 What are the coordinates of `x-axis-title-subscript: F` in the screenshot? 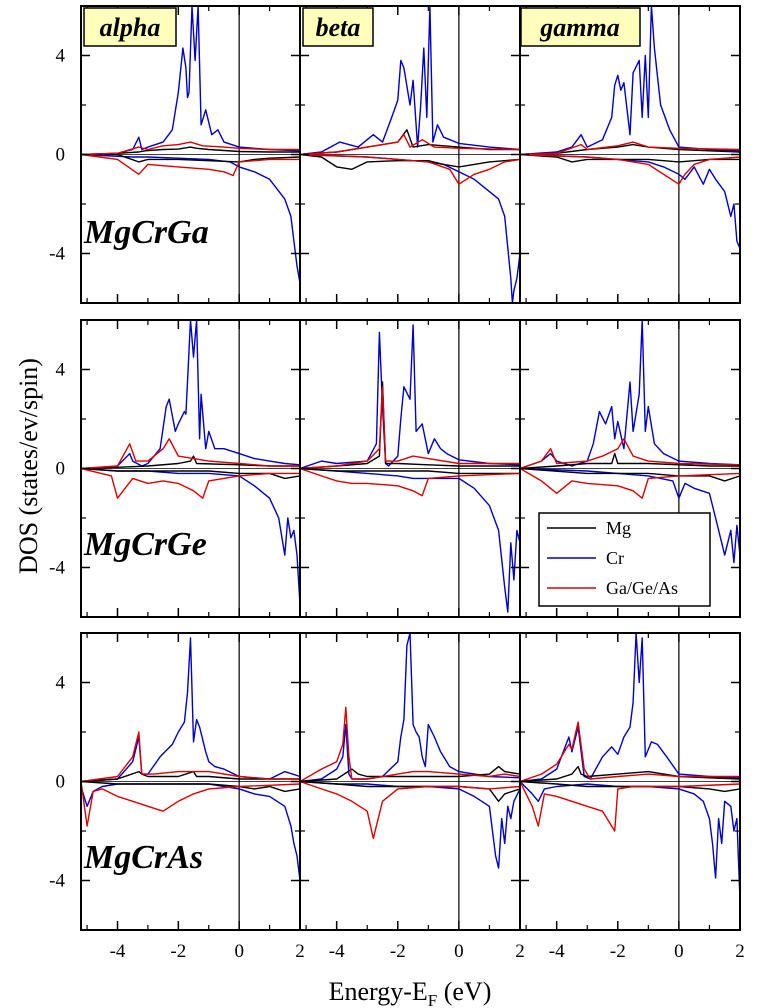 It's located at (432, 999).